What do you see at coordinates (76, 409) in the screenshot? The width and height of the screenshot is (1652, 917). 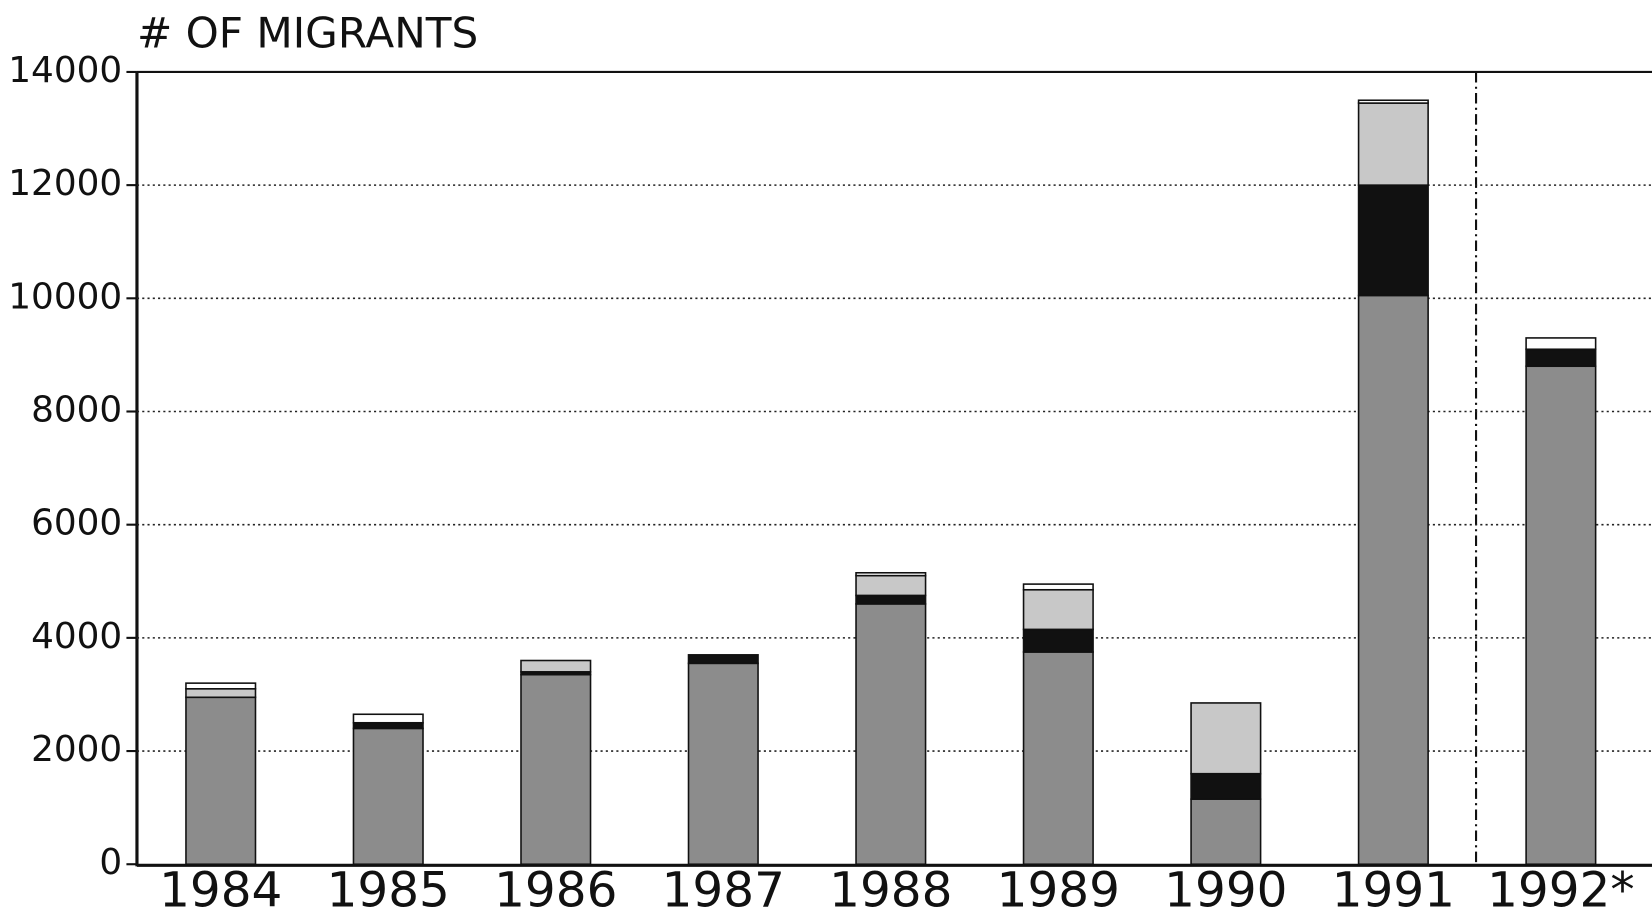 I see `y-tick-label: 8000` at bounding box center [76, 409].